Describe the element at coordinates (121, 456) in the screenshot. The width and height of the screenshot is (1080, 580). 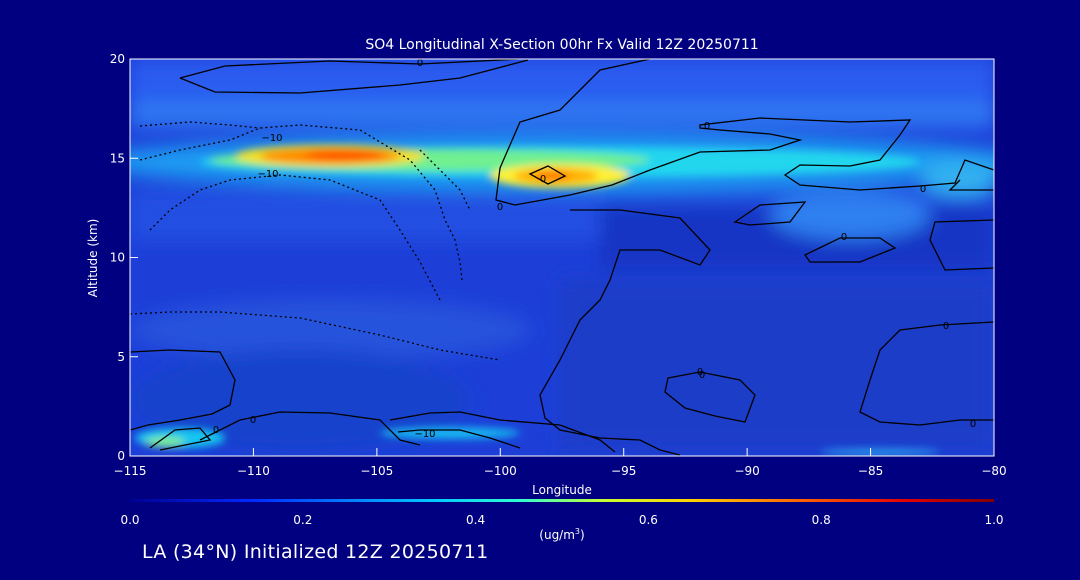
I see `y-tick-label: 0` at that location.